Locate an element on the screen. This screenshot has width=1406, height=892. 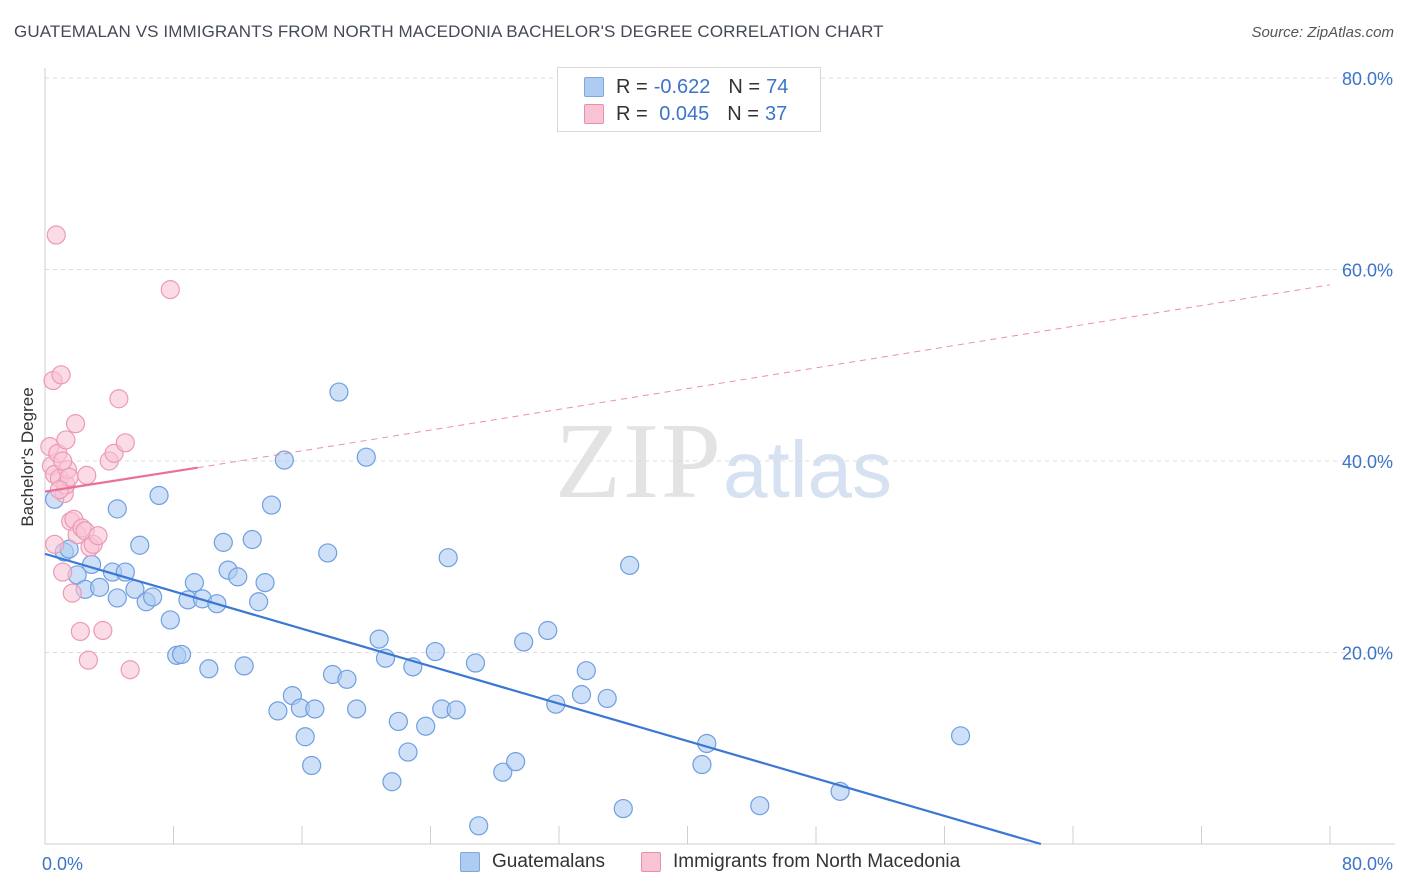
legend-row-north-macedonia: R = 0.045 N = 37 is located at coordinates (685, 114).